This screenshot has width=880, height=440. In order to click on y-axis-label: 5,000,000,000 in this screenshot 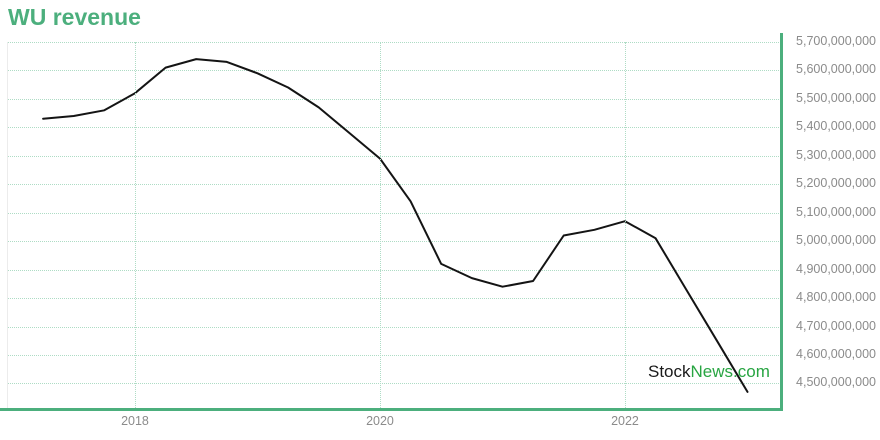, I will do `click(836, 240)`.